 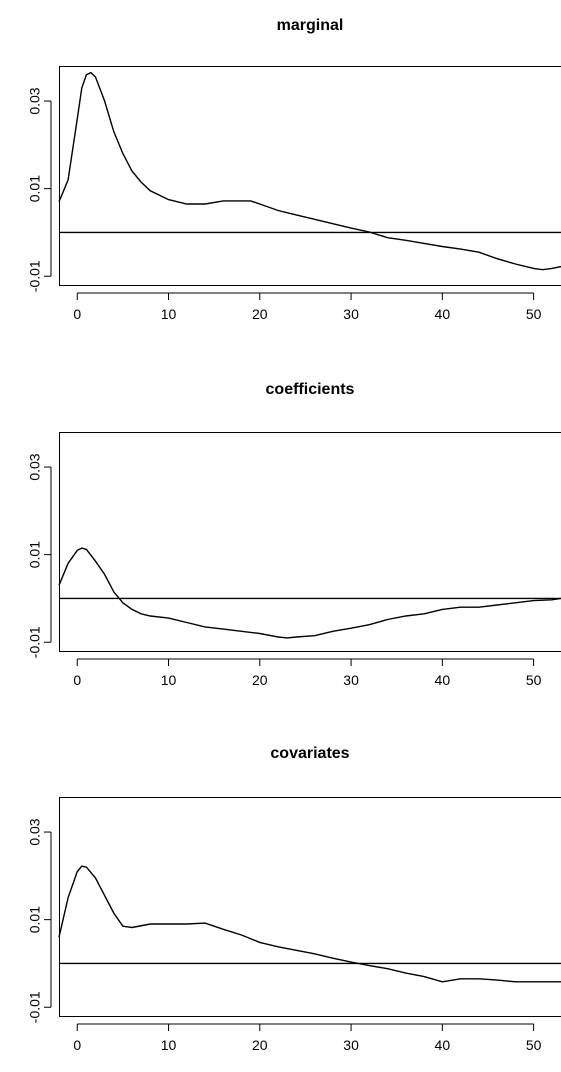 I want to click on chart-title: coefficients, so click(x=310, y=389).